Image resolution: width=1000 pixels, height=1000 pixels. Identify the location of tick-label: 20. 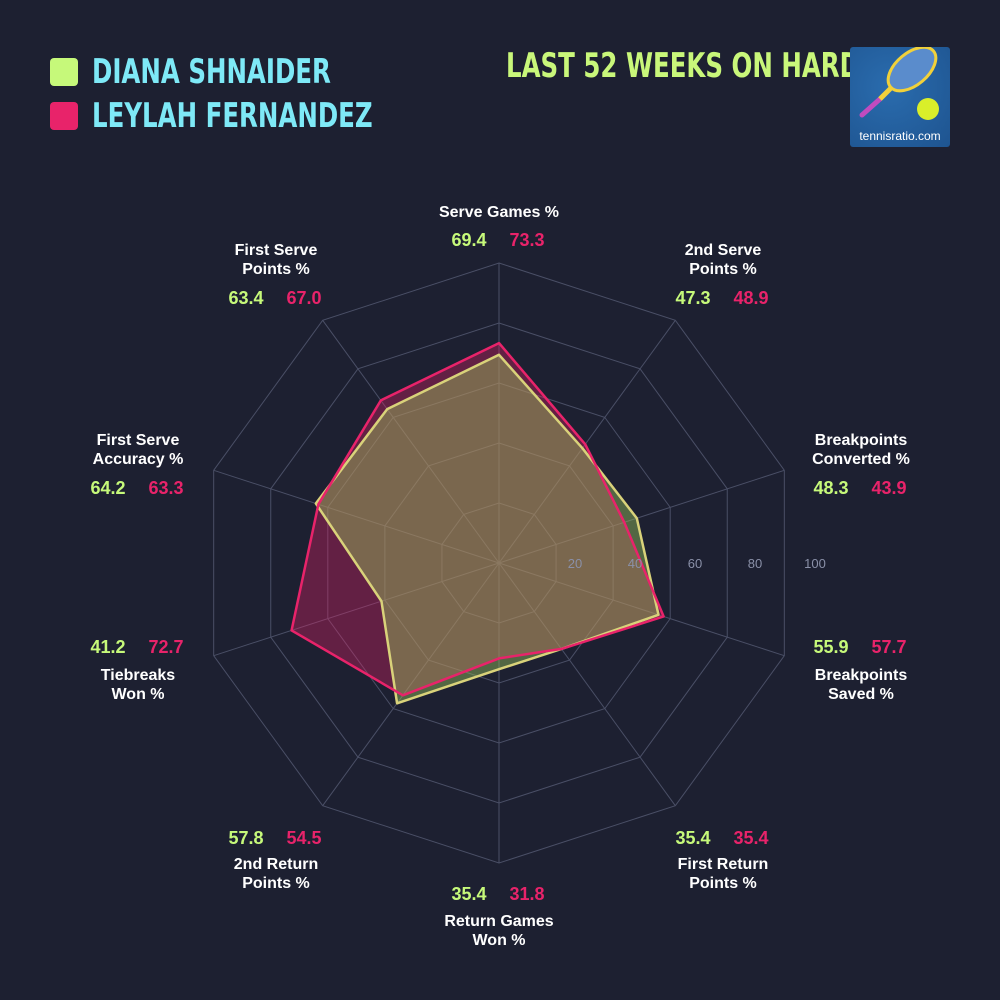
(575, 563).